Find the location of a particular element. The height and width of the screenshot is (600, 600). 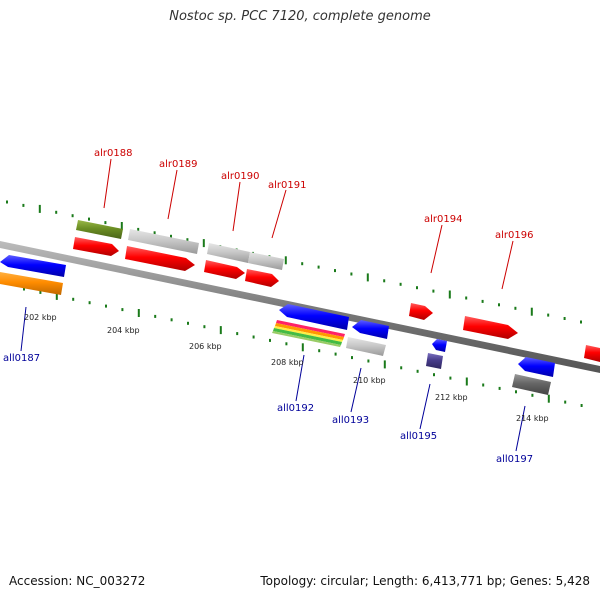

gene-all0195-arrow is located at coordinates (439, 345).